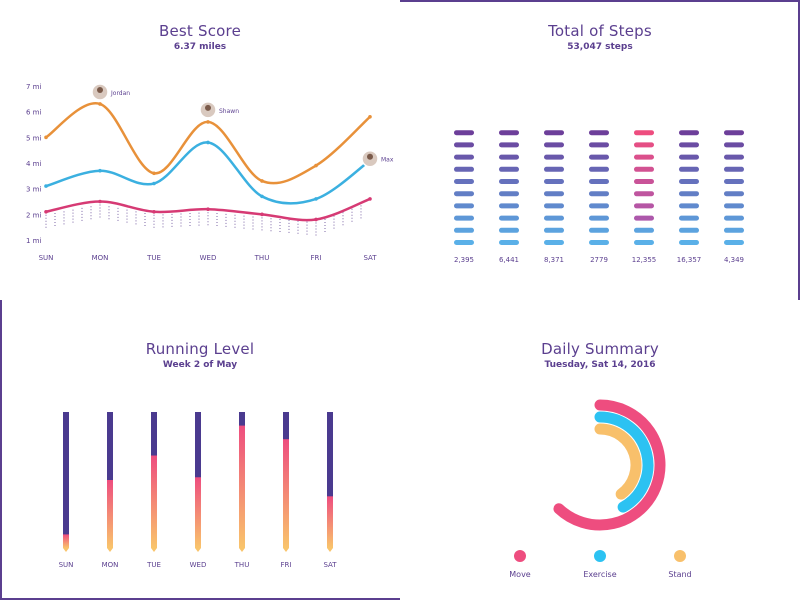  I want to click on total-steps-title: Total of Steps, so click(600, 31).